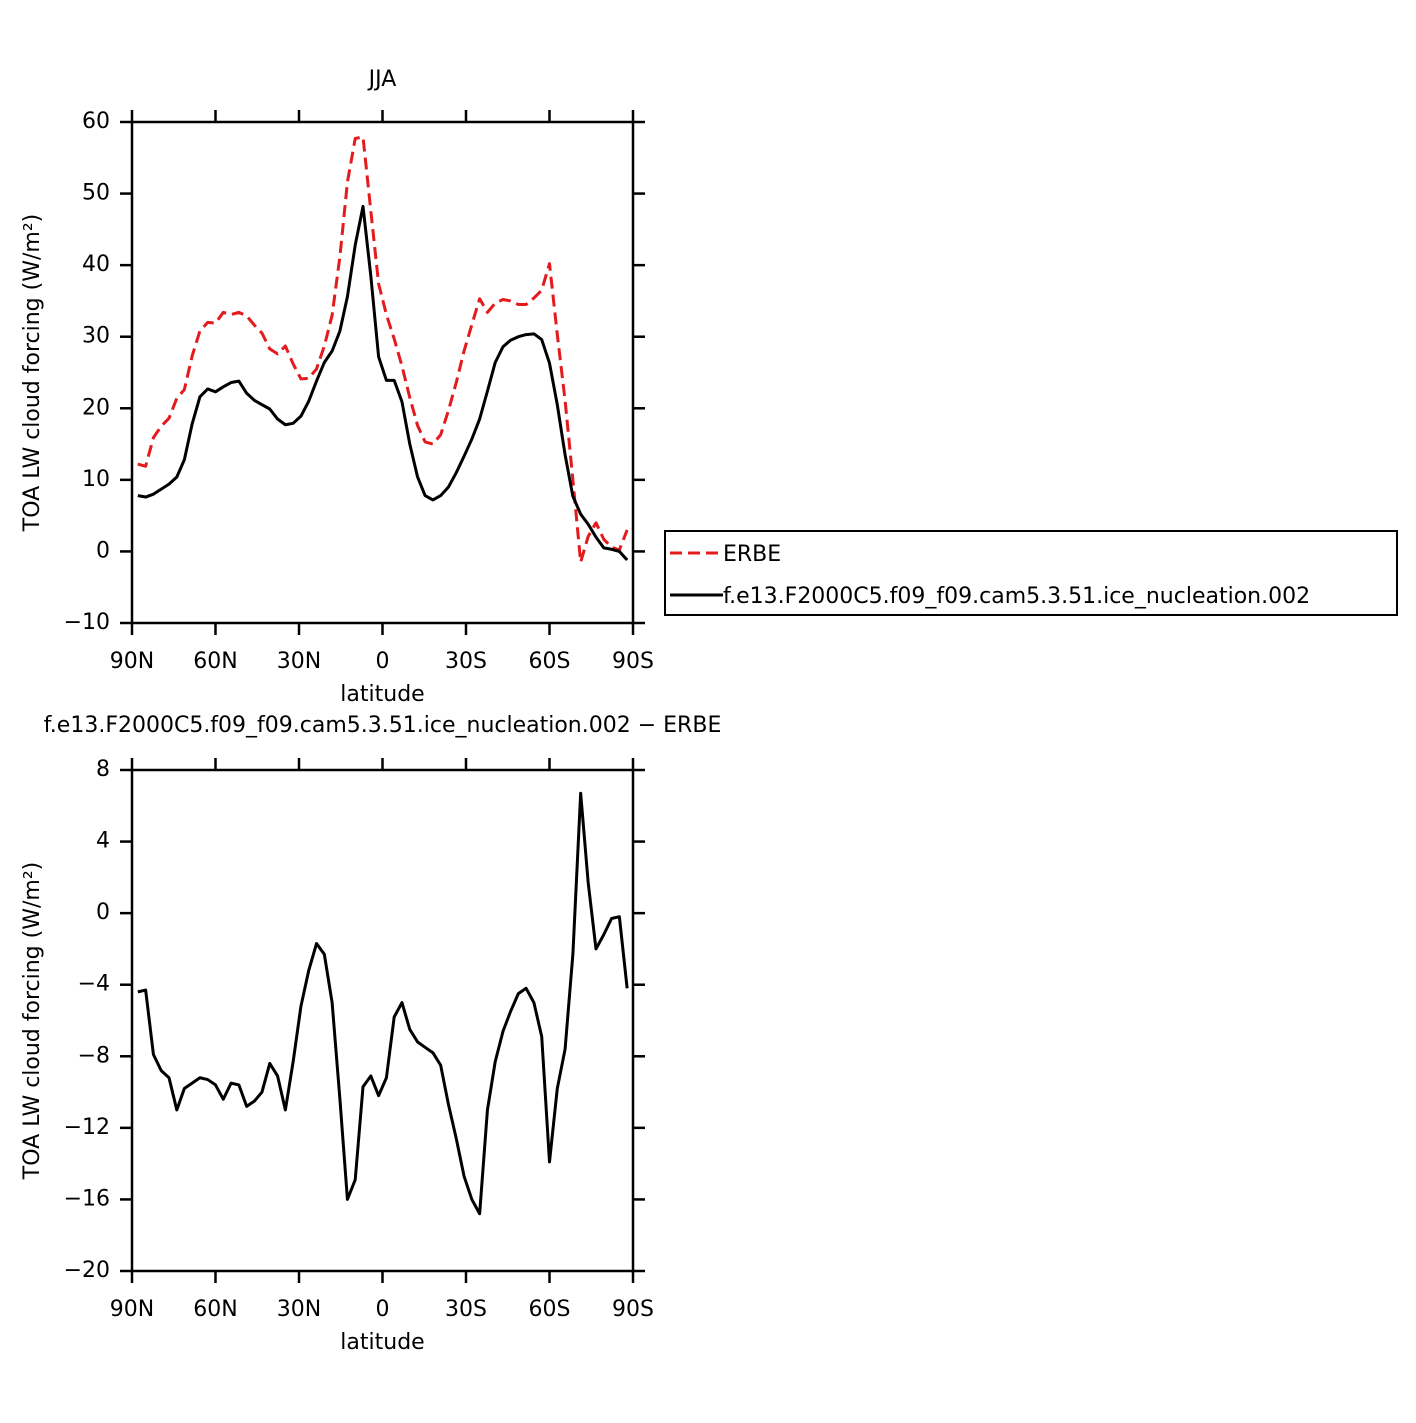  I want to click on y-tick-label: −8, so click(94, 1055).